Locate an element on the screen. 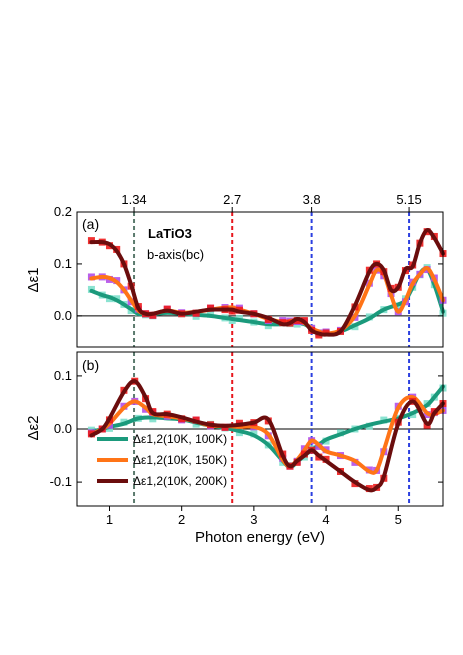  x-tick-label: 4 is located at coordinates (325, 519).